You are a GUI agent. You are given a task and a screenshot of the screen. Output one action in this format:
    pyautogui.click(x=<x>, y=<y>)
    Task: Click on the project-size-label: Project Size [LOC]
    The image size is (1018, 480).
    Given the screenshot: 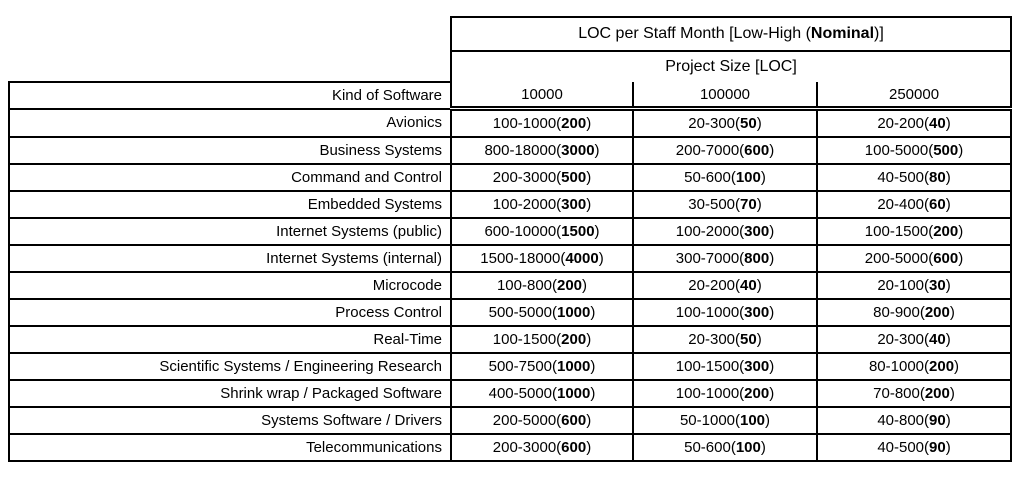 What is the action you would take?
    pyautogui.click(x=731, y=66)
    